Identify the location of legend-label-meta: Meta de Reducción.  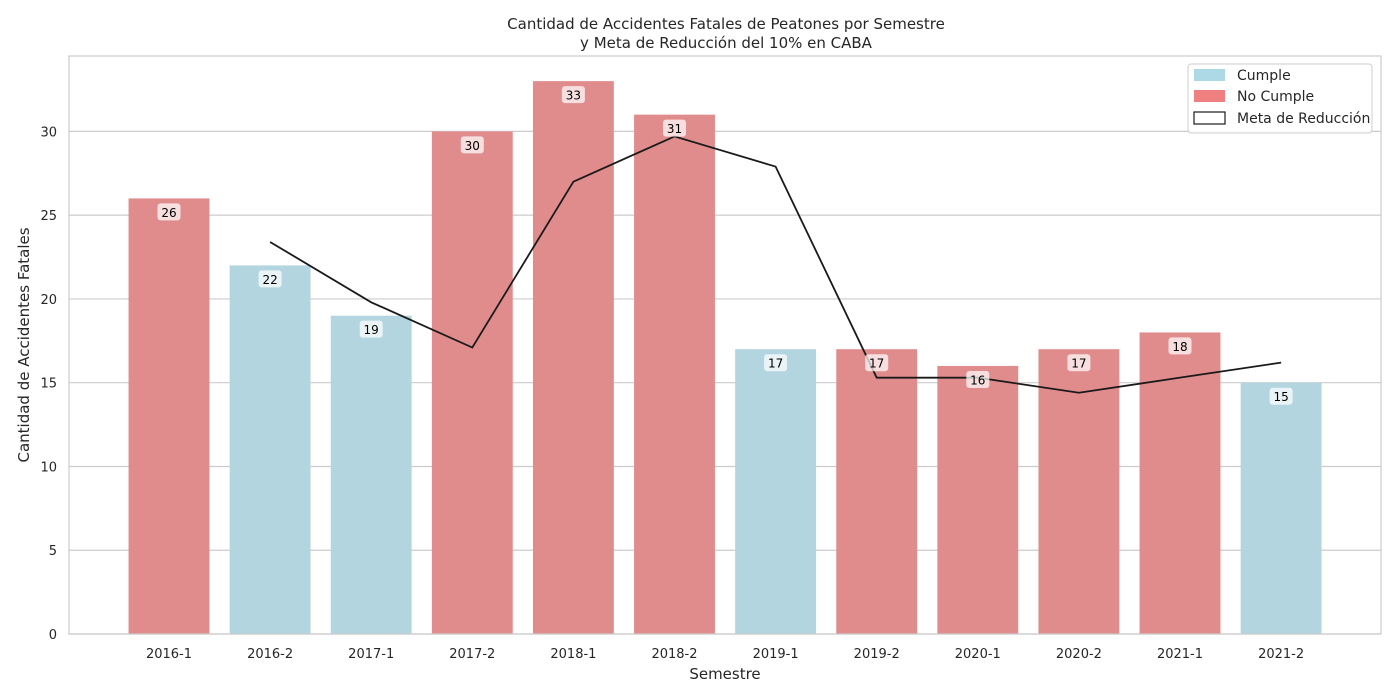
(1303, 119).